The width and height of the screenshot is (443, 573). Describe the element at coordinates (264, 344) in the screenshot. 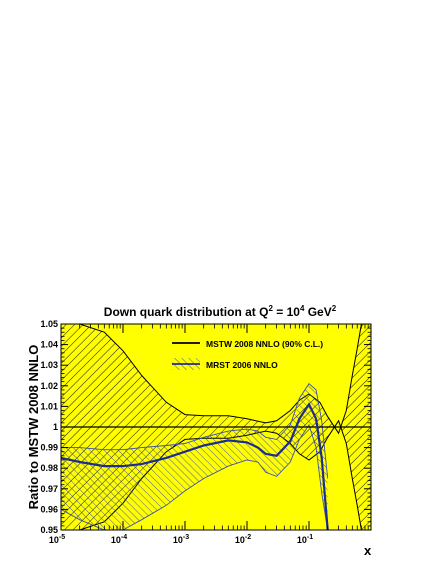

I see `legend-mstw-label: MSTW 2008 NNLO (90% C.L.)` at that location.